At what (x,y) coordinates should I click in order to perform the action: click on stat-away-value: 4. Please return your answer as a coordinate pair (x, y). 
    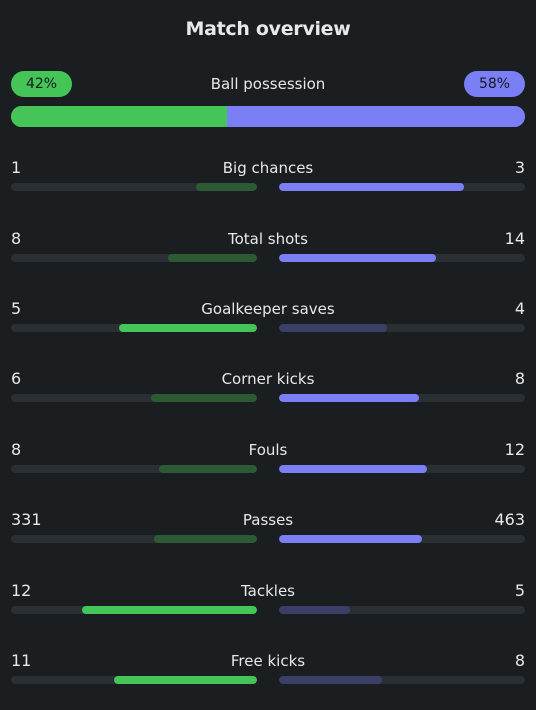
    Looking at the image, I should click on (519, 308).